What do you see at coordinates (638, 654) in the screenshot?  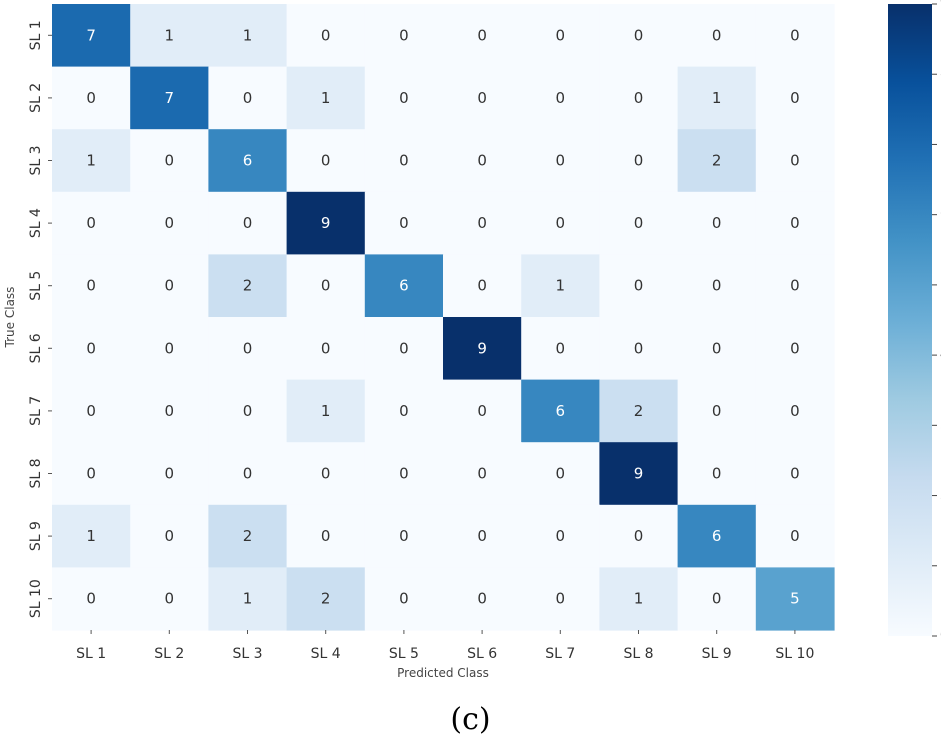 I see `x-tick-label: SL 8` at bounding box center [638, 654].